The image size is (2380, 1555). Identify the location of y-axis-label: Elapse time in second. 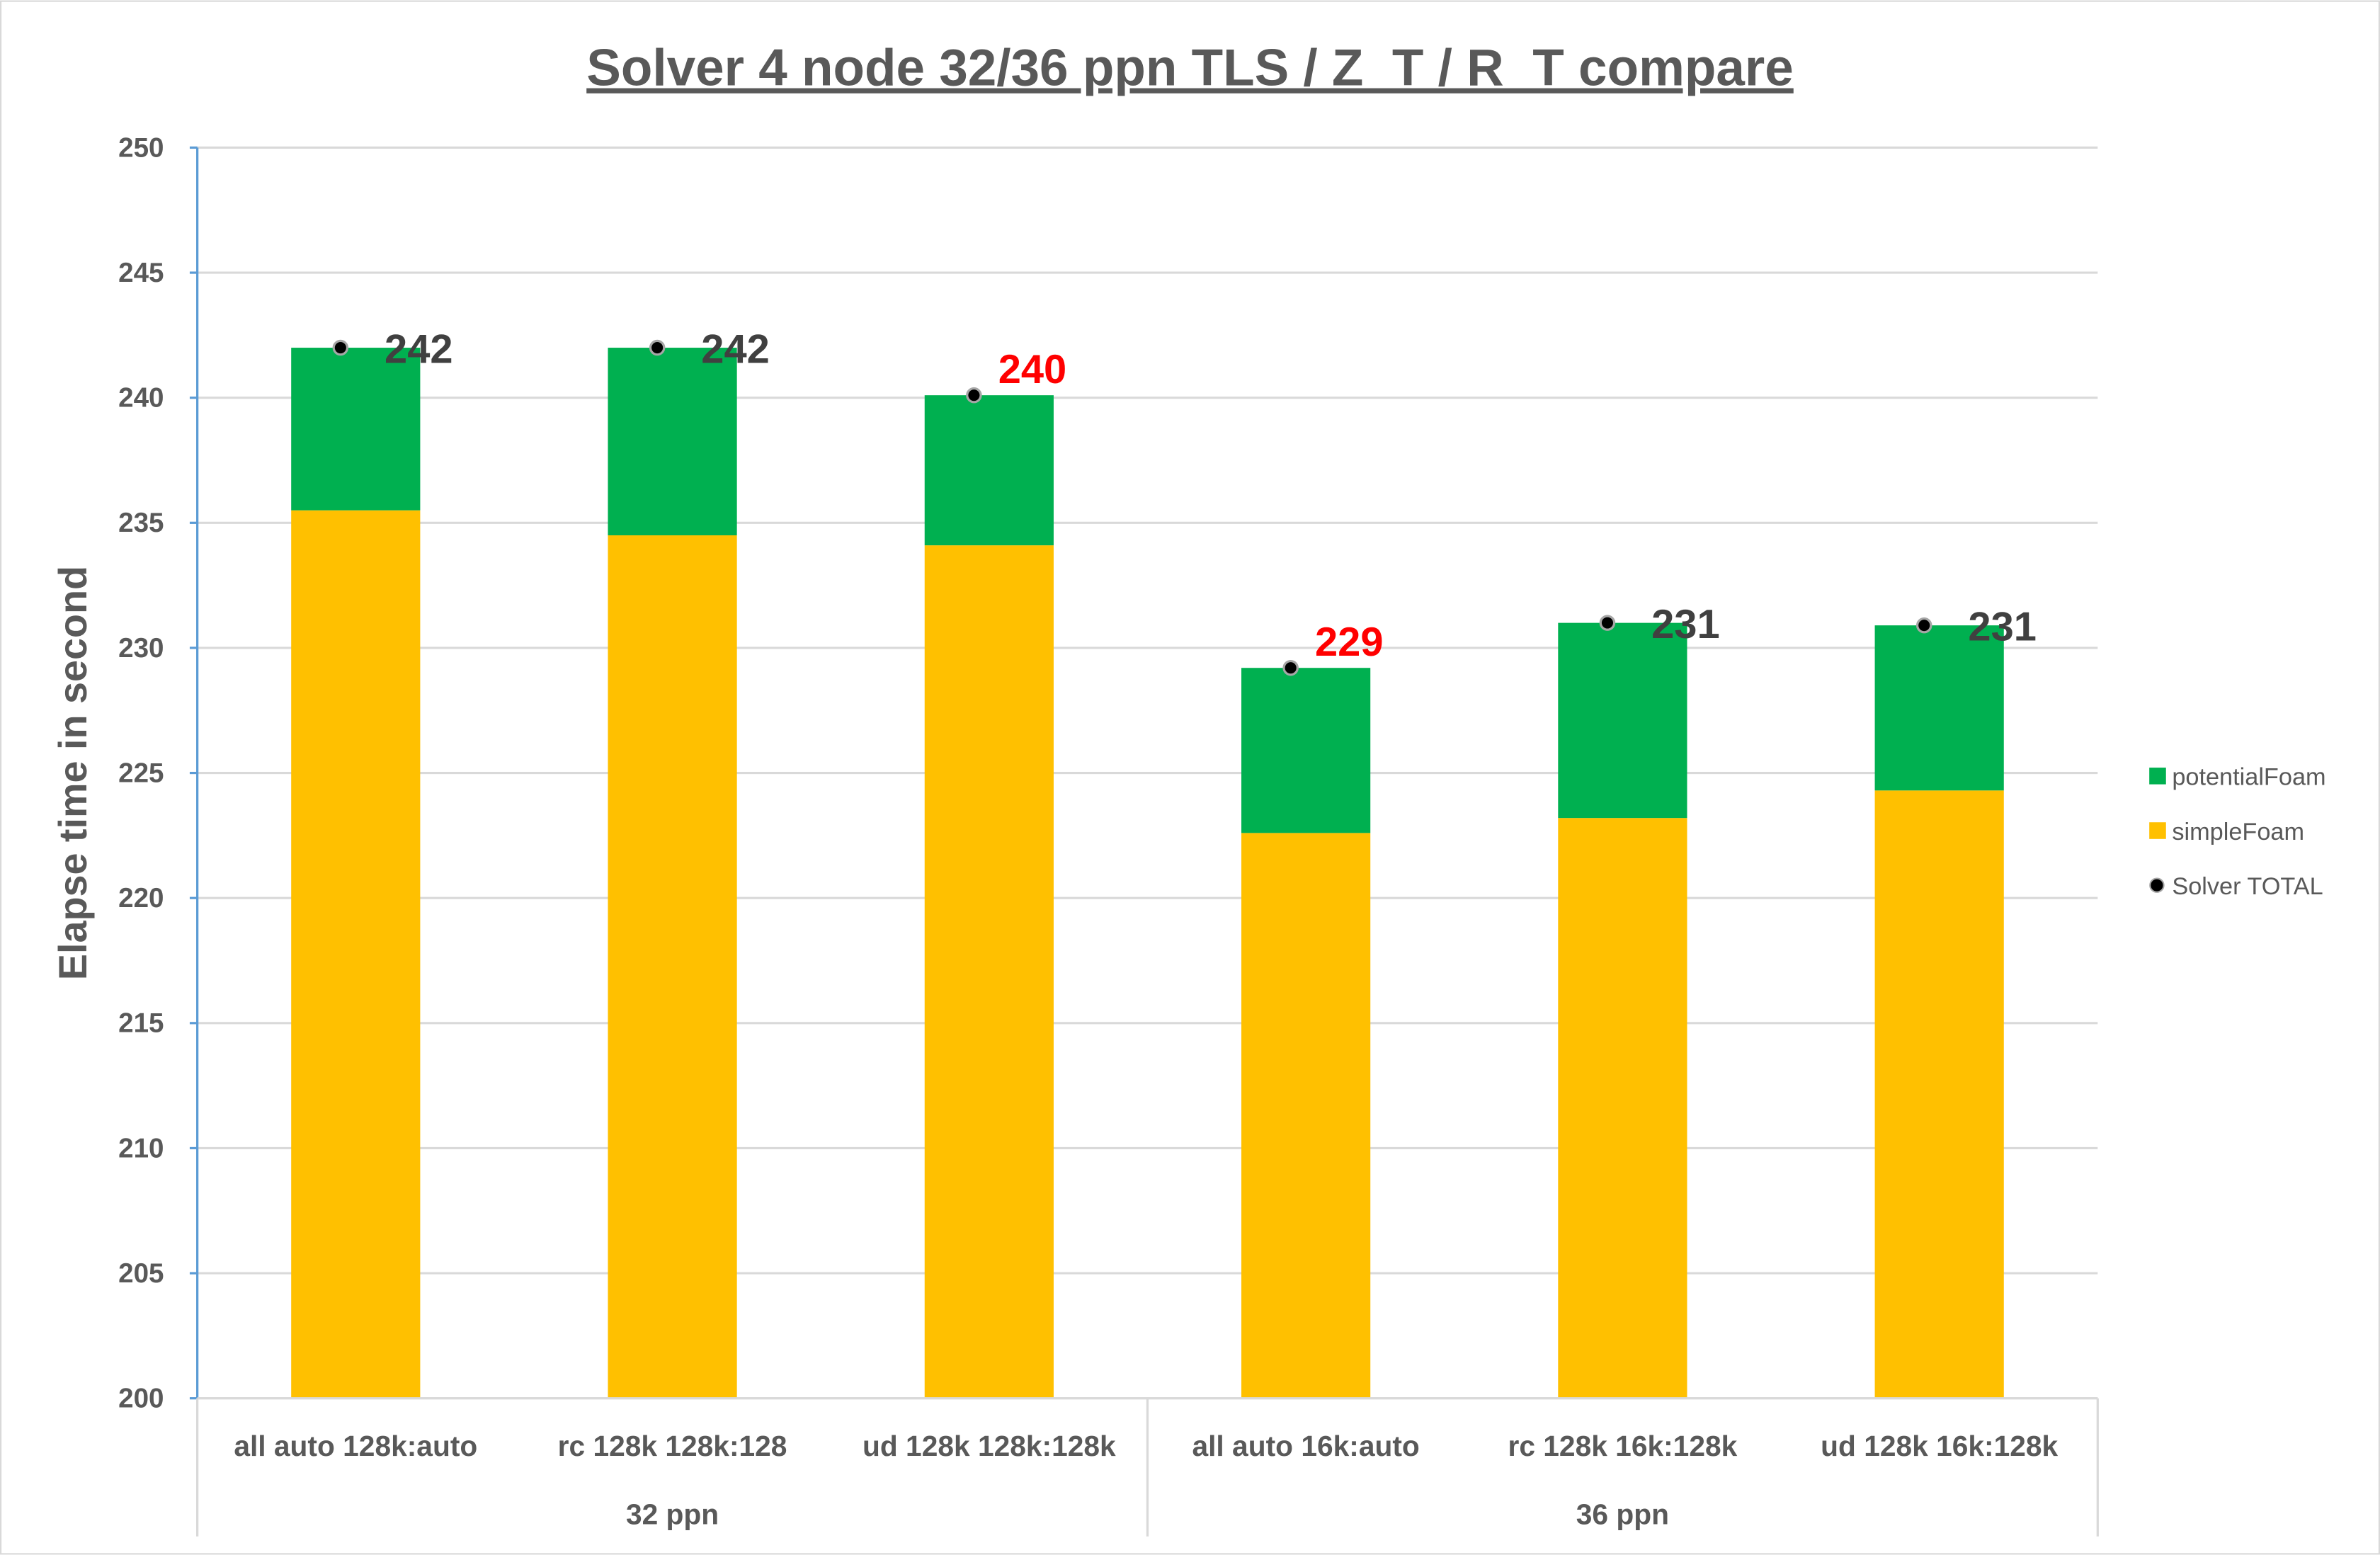
(73, 773).